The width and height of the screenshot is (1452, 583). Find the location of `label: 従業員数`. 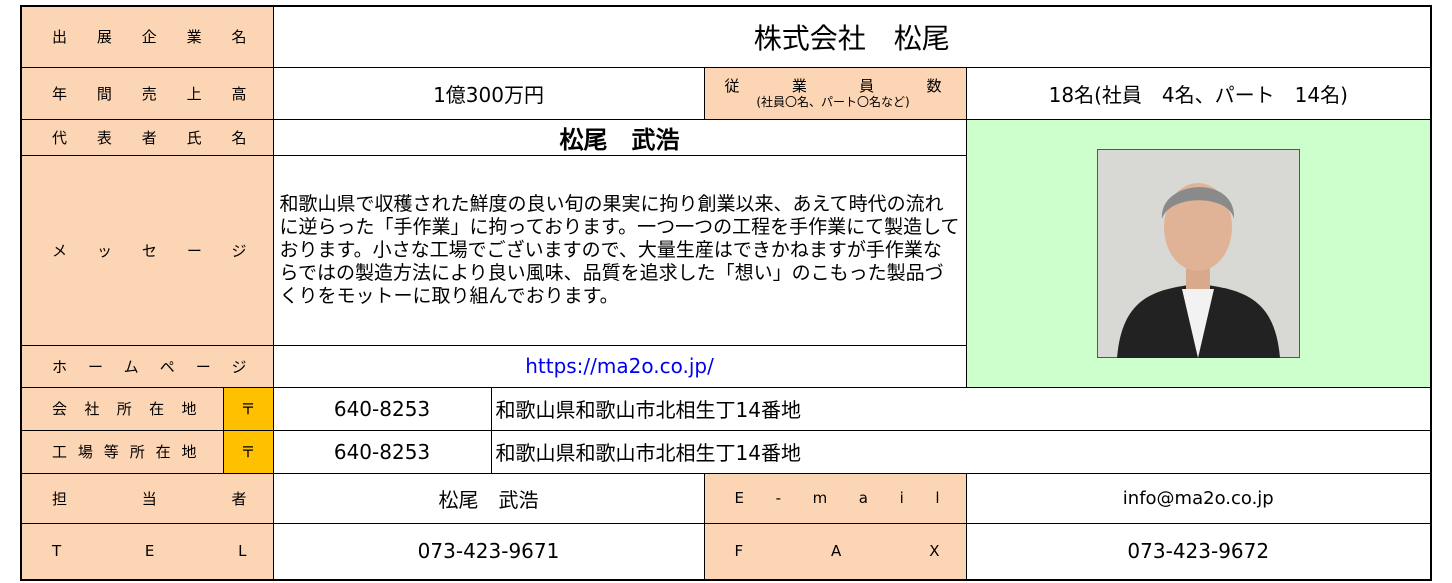

label: 従業員数 is located at coordinates (833, 86).